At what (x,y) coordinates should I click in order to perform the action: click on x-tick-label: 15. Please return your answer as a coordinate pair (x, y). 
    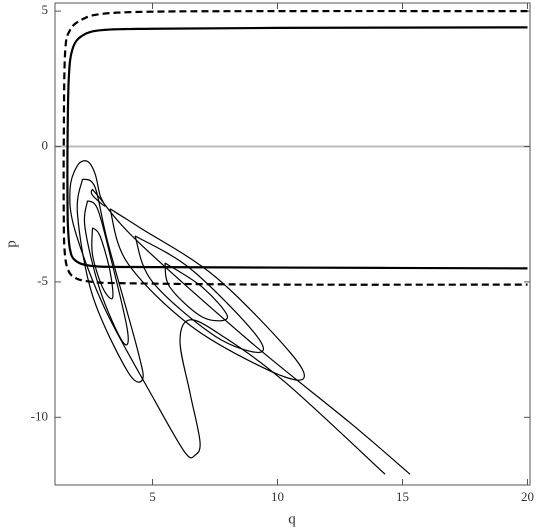
    Looking at the image, I should click on (402, 496).